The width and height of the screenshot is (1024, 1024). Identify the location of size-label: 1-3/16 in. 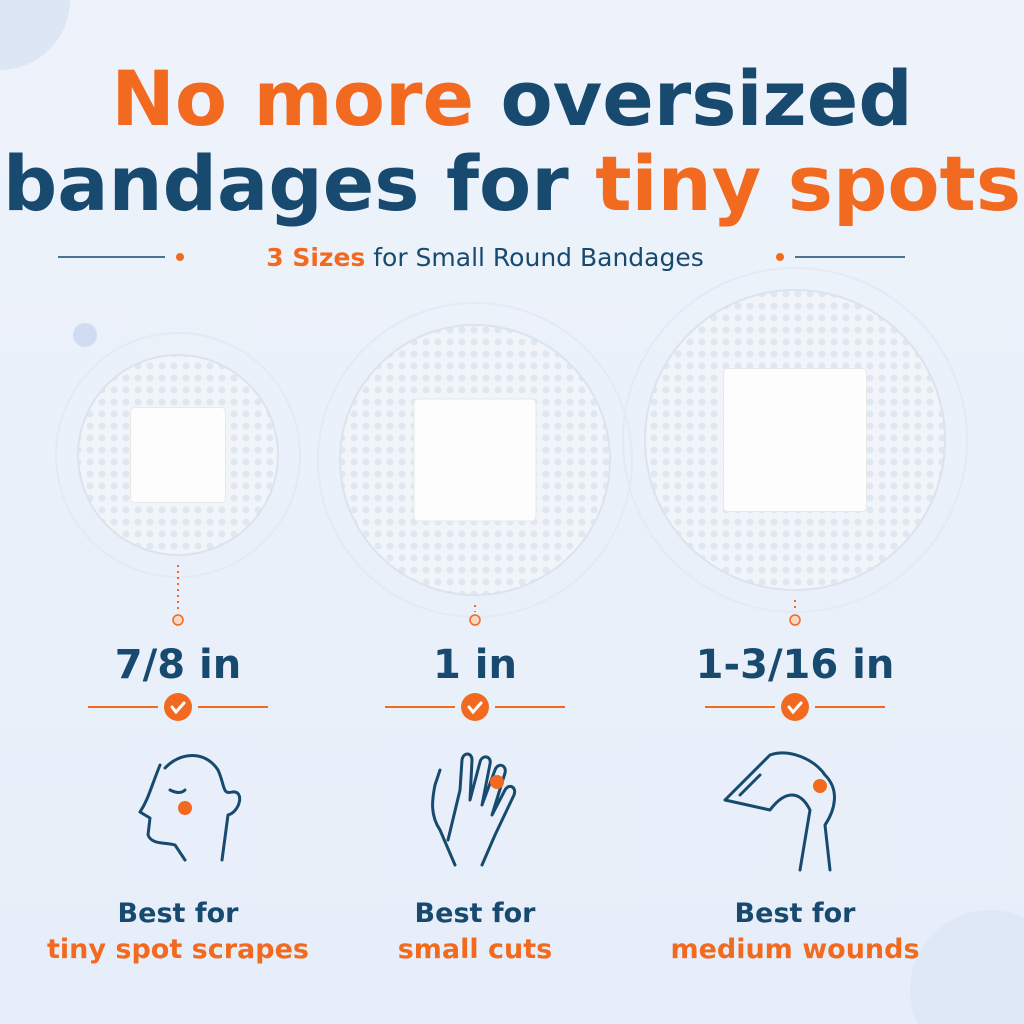
(795, 665).